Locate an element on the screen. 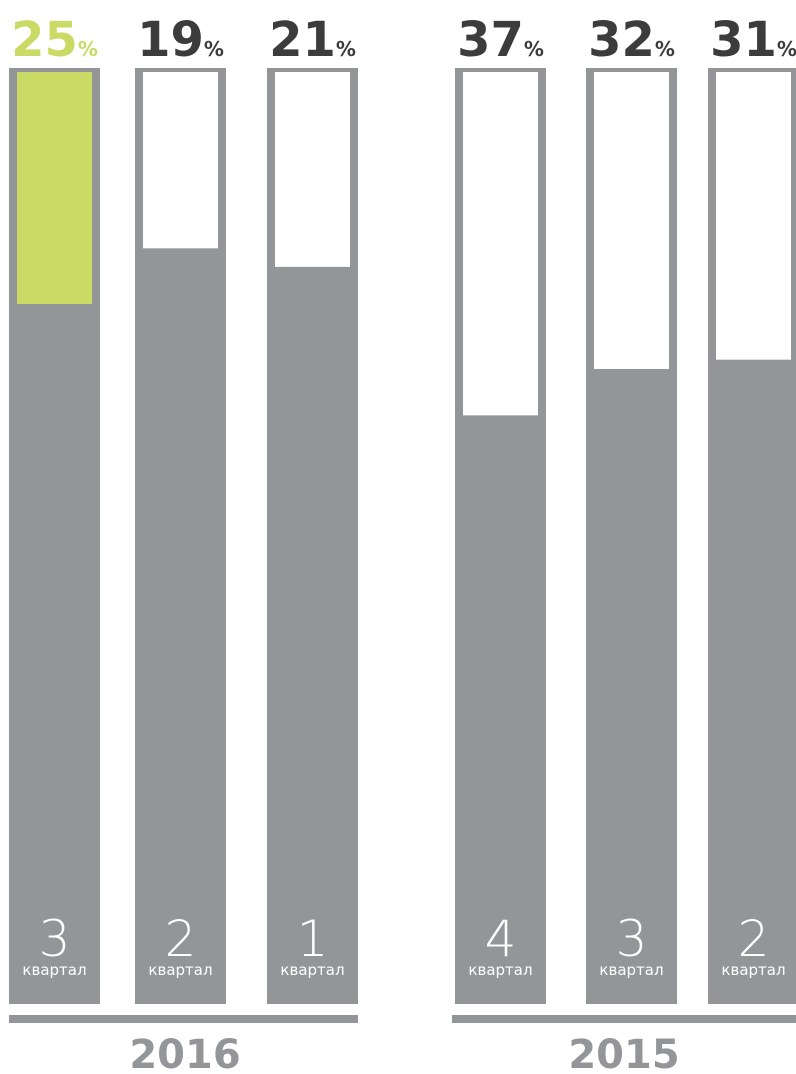 The image size is (796, 1074). value-number: 37 is located at coordinates (490, 40).